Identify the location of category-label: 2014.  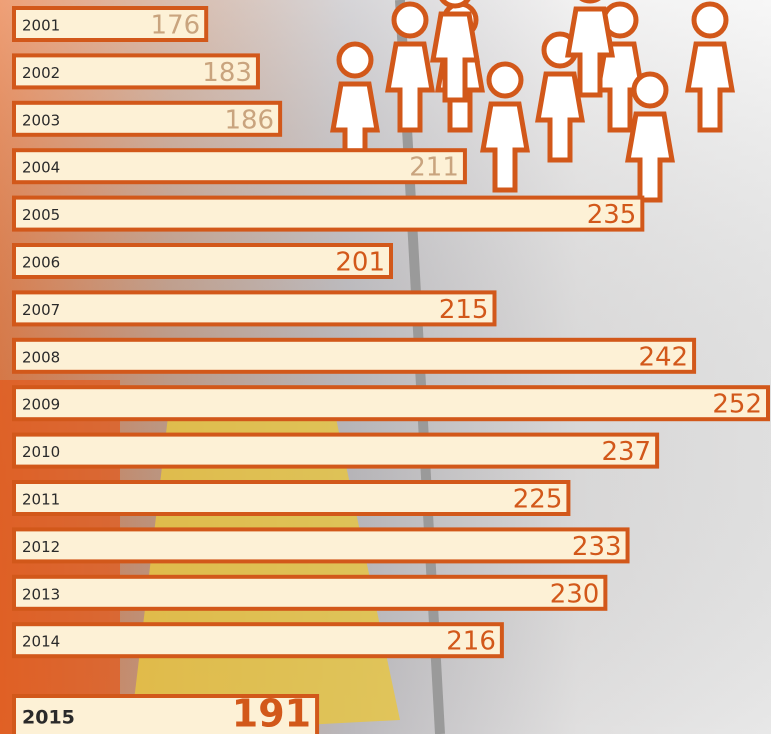
(41, 642).